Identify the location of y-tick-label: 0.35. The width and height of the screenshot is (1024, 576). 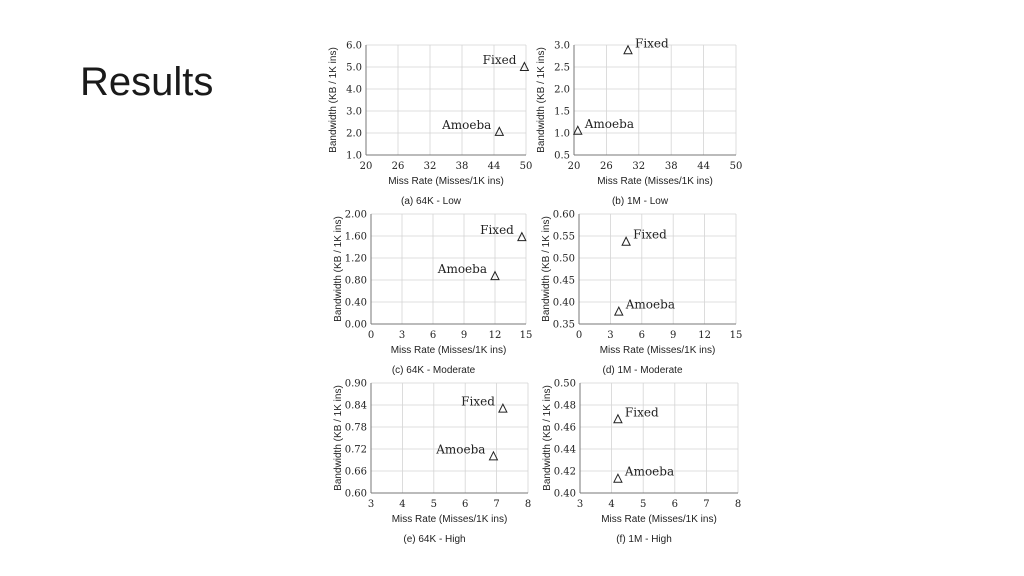
(564, 325).